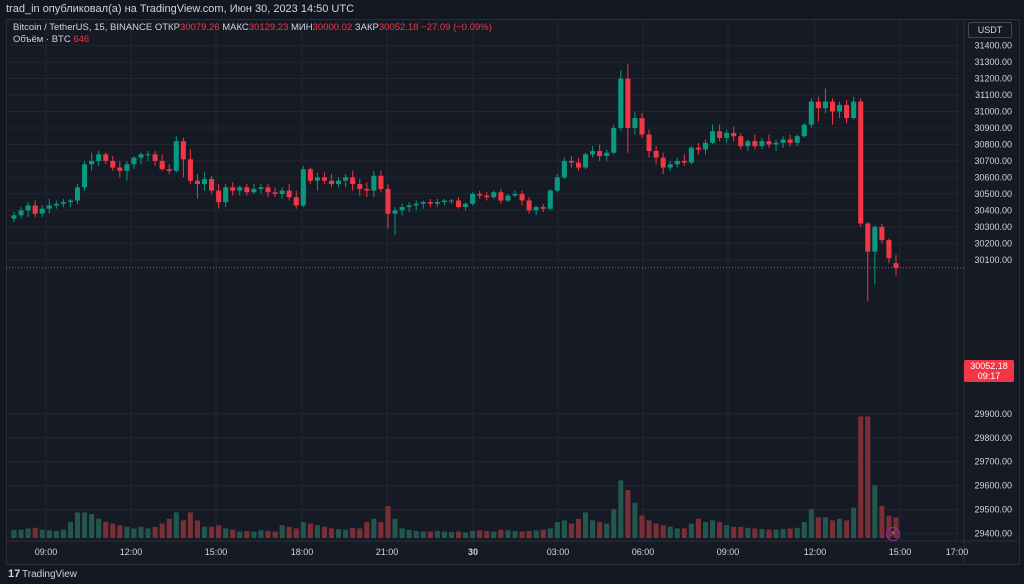 The image size is (1024, 584). Describe the element at coordinates (473, 552) in the screenshot. I see `time-tick-label: 30` at that location.